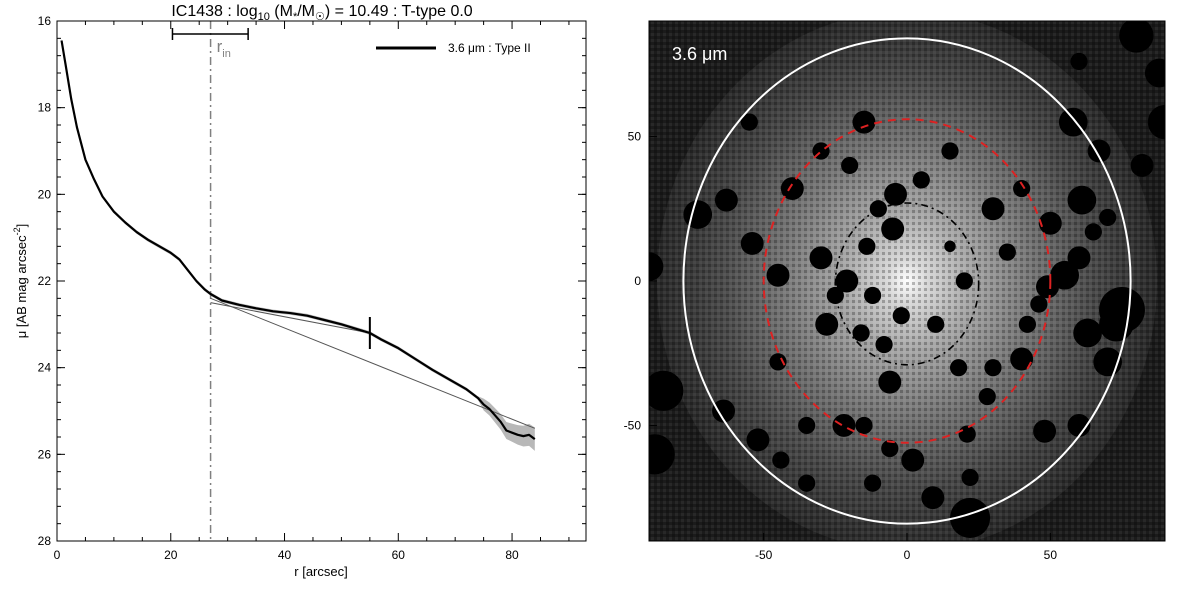  I want to click on inner-radius-ellipse, so click(907, 284).